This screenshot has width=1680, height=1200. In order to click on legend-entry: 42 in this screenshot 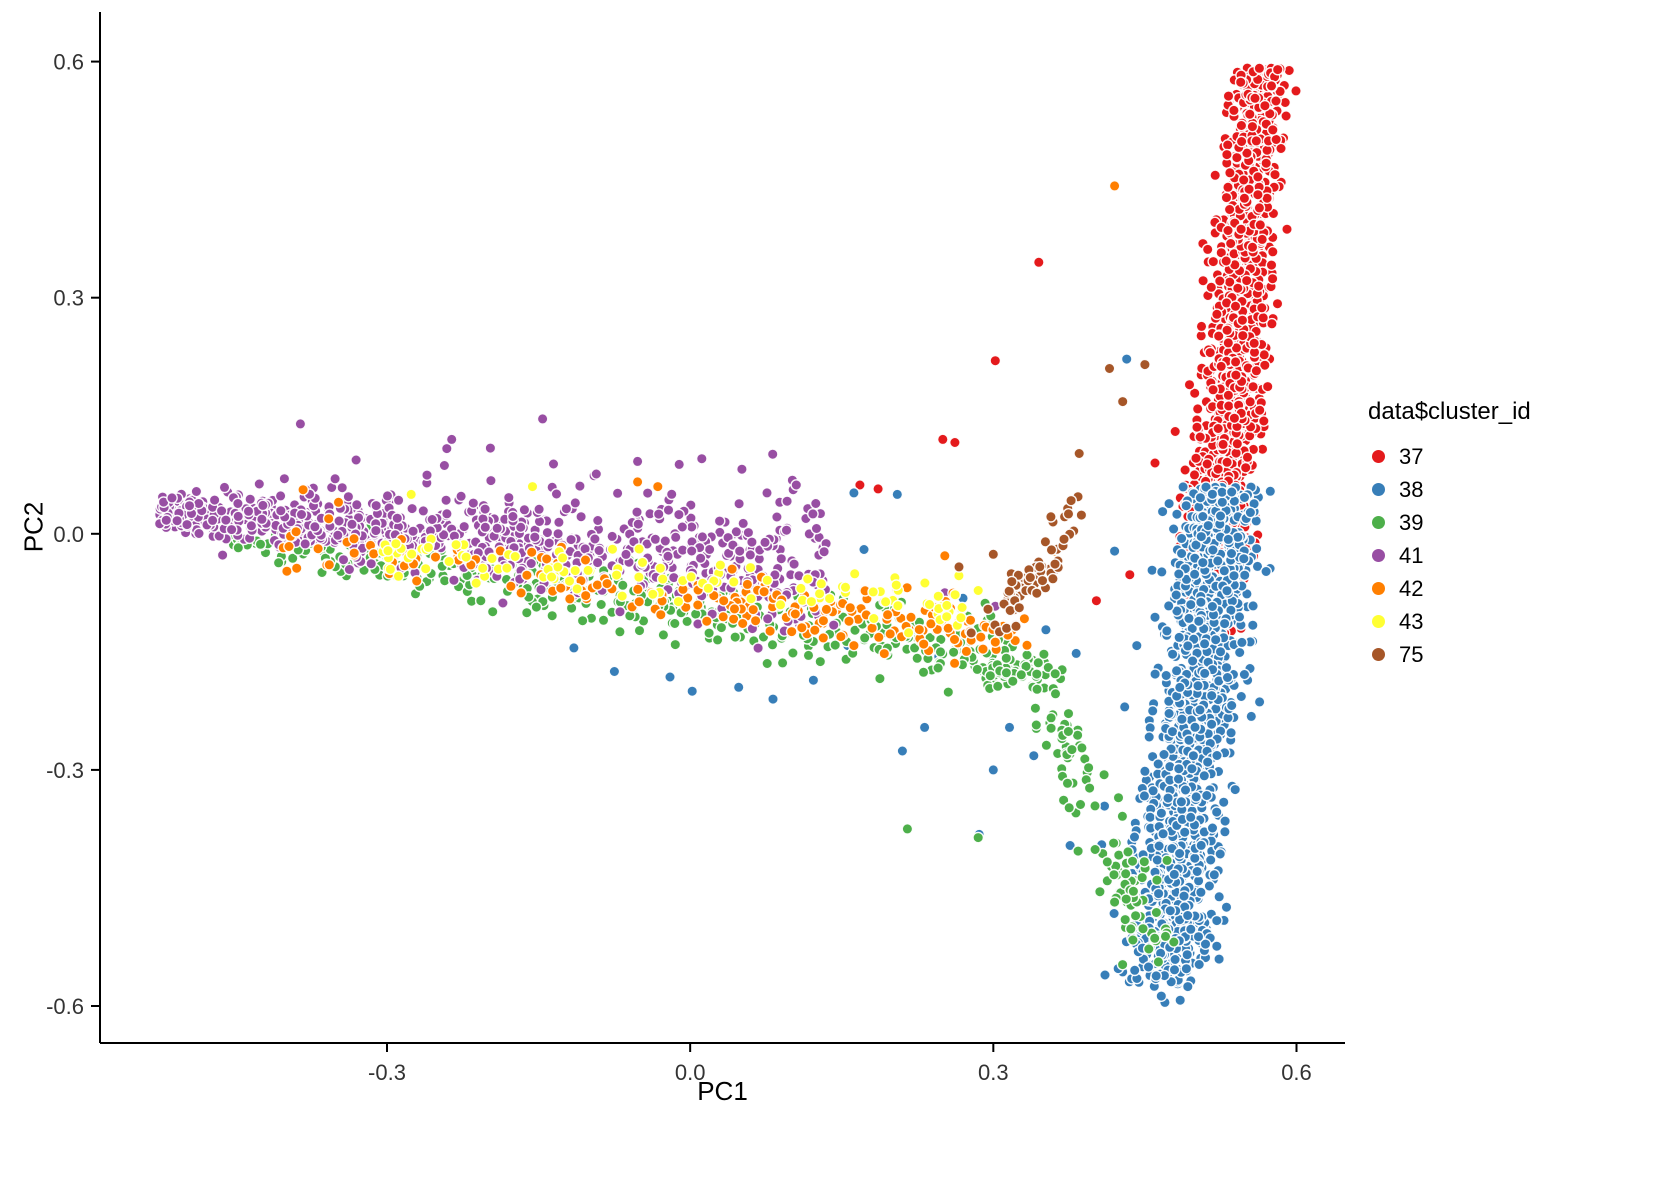, I will do `click(1449, 588)`.